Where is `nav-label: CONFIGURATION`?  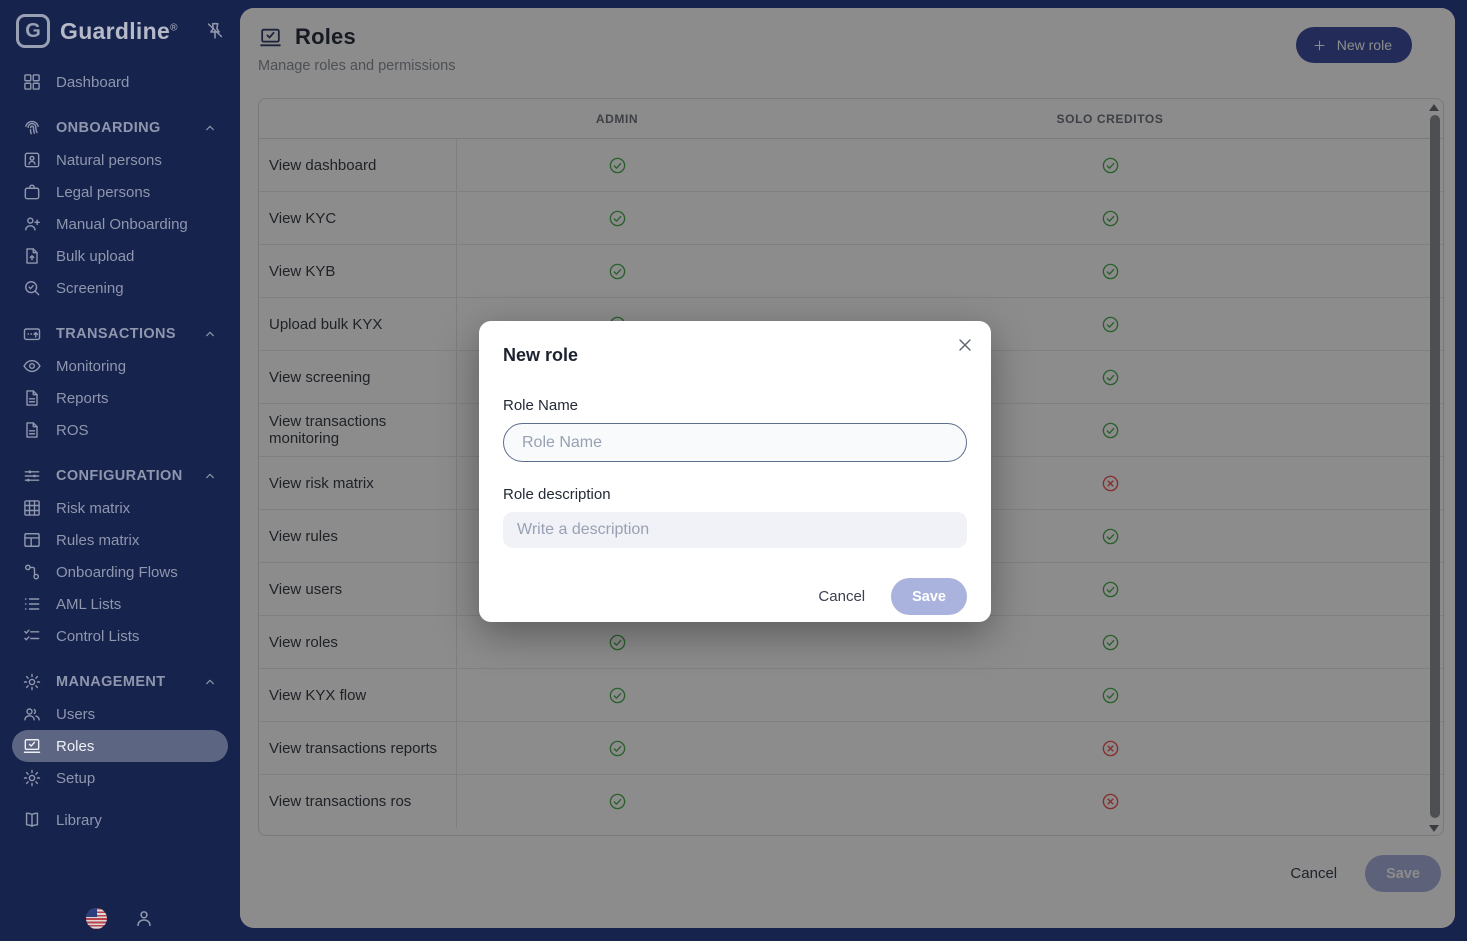 nav-label: CONFIGURATION is located at coordinates (119, 476).